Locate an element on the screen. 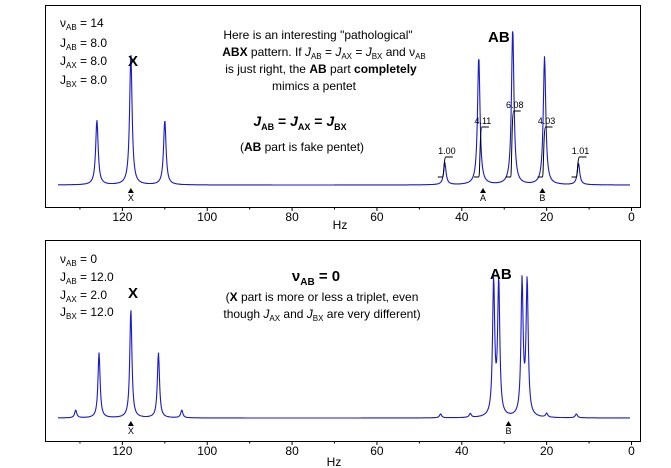 This screenshot has width=671, height=468. top-param-j-ab: JAB = 8.0 is located at coordinates (83, 44).